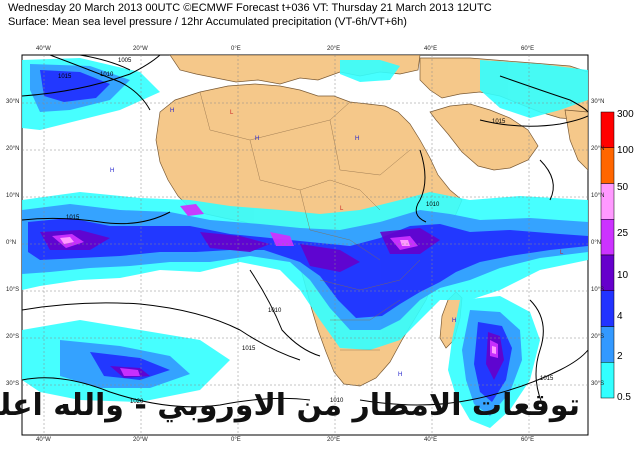 The image size is (640, 450). What do you see at coordinates (43, 440) in the screenshot?
I see `lon-label-bottom: 40°W` at bounding box center [43, 440].